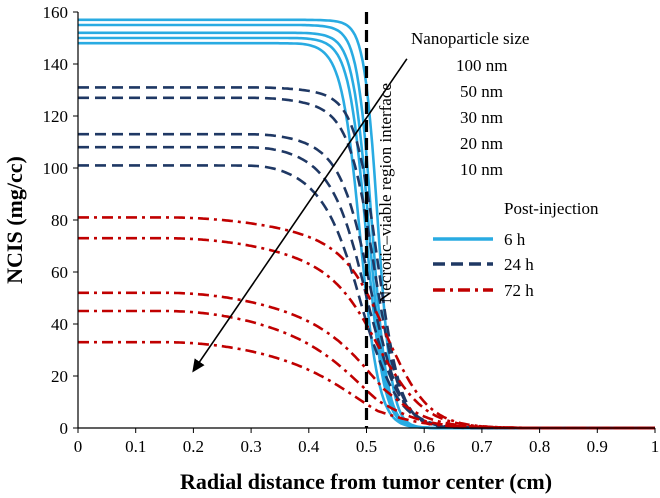 This screenshot has height=498, width=660. Describe the element at coordinates (193, 446) in the screenshot. I see `x-tick-label: 0.2` at that location.